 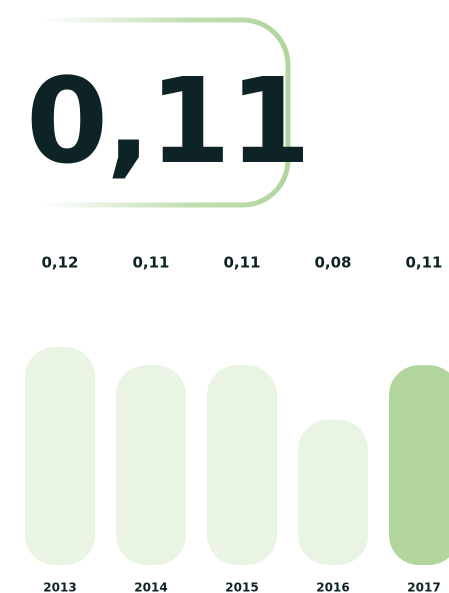 What do you see at coordinates (59, 263) in the screenshot?
I see `value-label: 0,12` at bounding box center [59, 263].